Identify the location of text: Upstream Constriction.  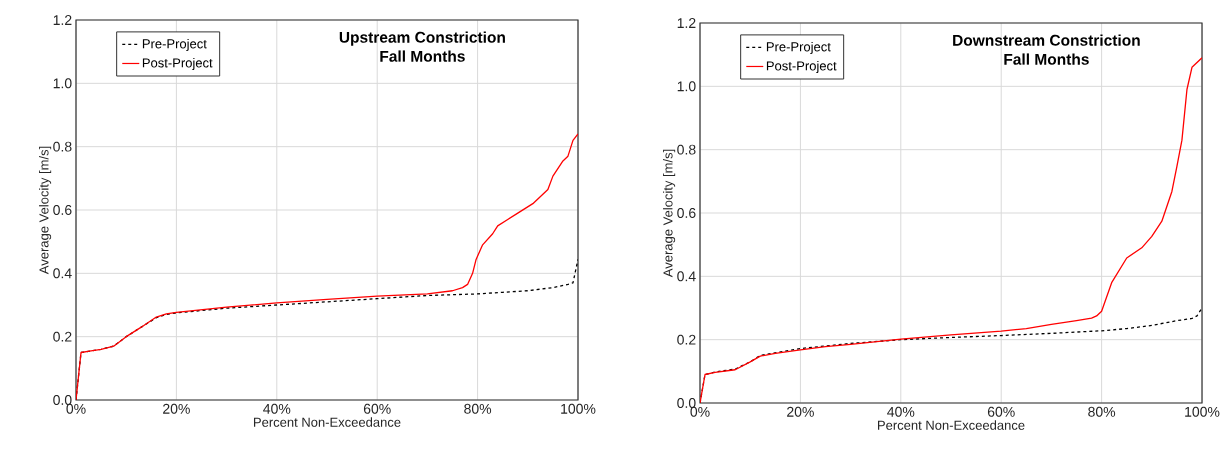
(422, 38).